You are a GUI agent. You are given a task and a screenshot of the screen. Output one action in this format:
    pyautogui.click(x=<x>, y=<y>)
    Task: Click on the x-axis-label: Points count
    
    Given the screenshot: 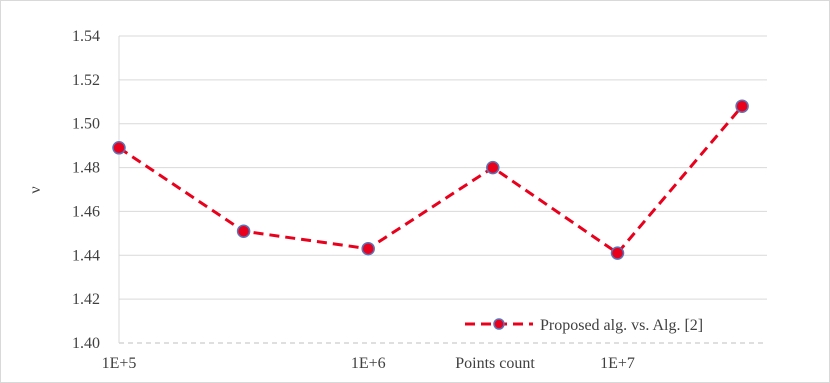 What is the action you would take?
    pyautogui.click(x=495, y=363)
    